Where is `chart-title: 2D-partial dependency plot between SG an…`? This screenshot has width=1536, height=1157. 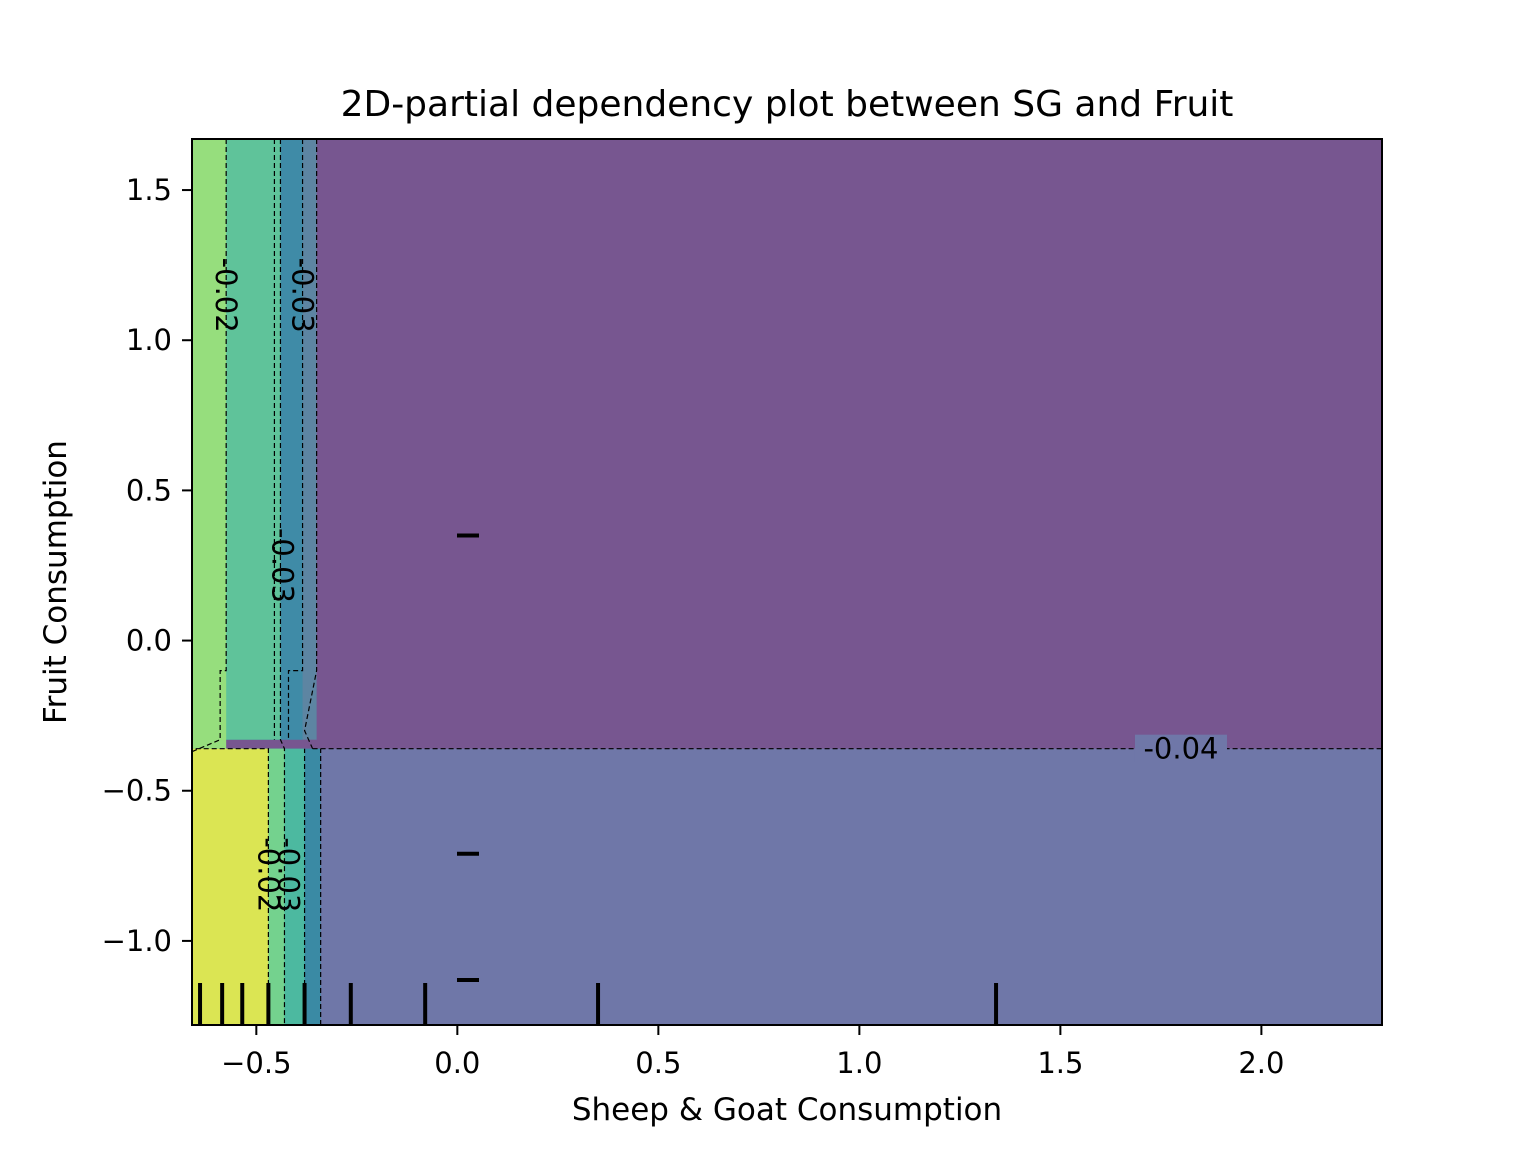 chart-title: 2D-partial dependency plot between SG an… is located at coordinates (787, 104).